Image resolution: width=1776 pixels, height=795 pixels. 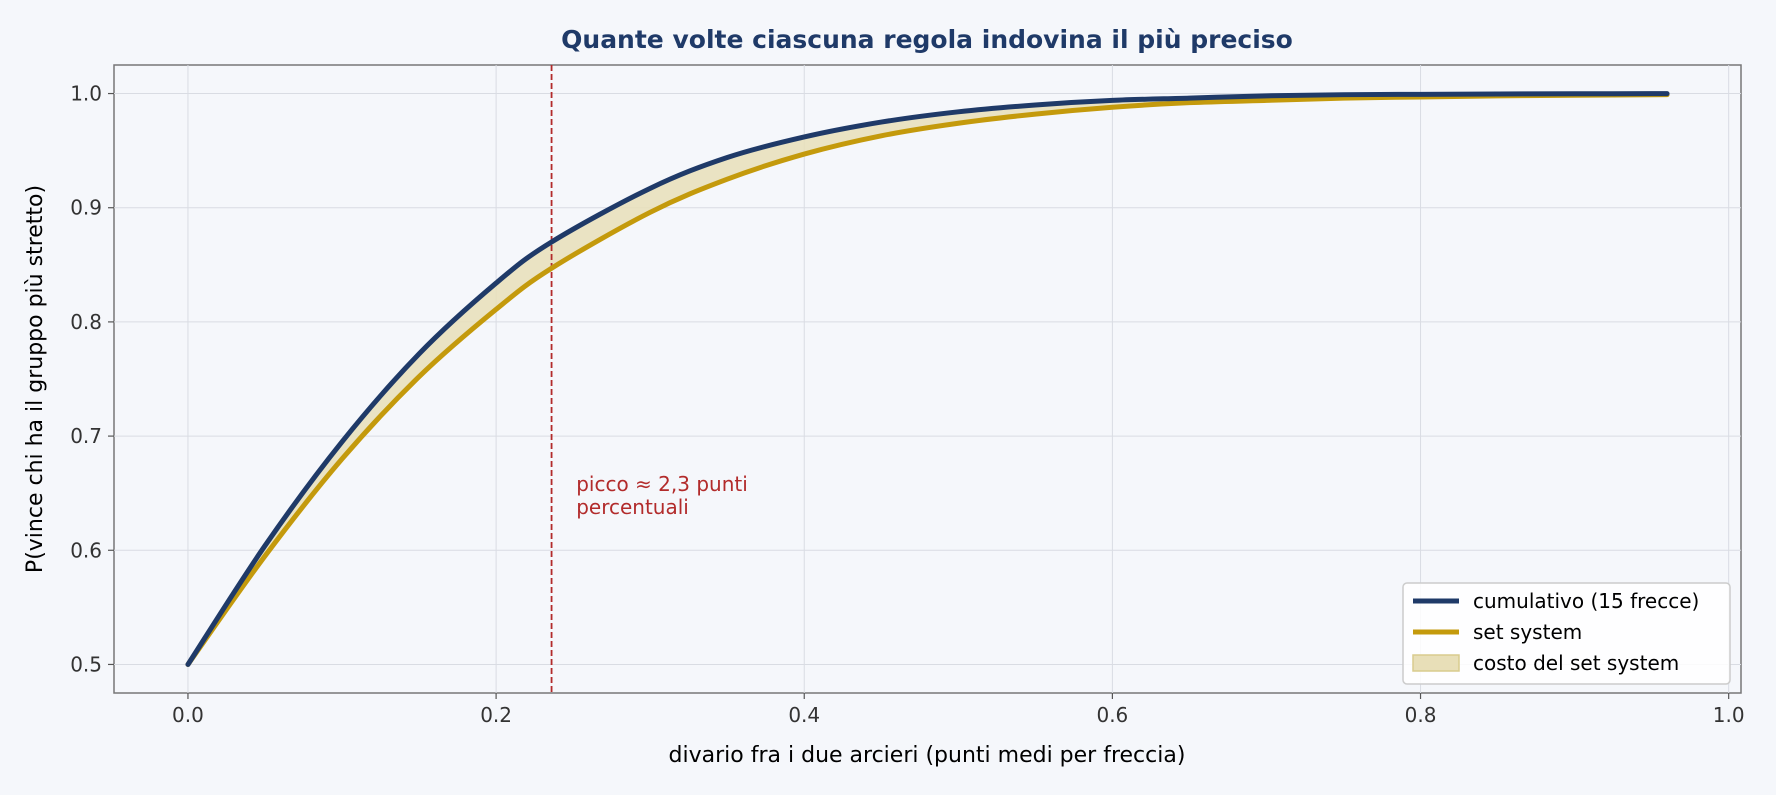 What do you see at coordinates (86, 550) in the screenshot?
I see `y-tick-label: 0.6` at bounding box center [86, 550].